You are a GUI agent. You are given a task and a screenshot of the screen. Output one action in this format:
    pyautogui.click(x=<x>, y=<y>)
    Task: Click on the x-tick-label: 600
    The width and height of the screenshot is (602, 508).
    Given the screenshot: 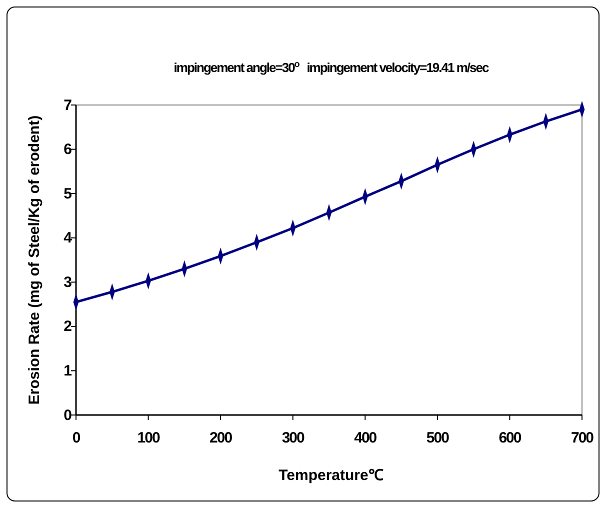 What is the action you would take?
    pyautogui.click(x=510, y=438)
    